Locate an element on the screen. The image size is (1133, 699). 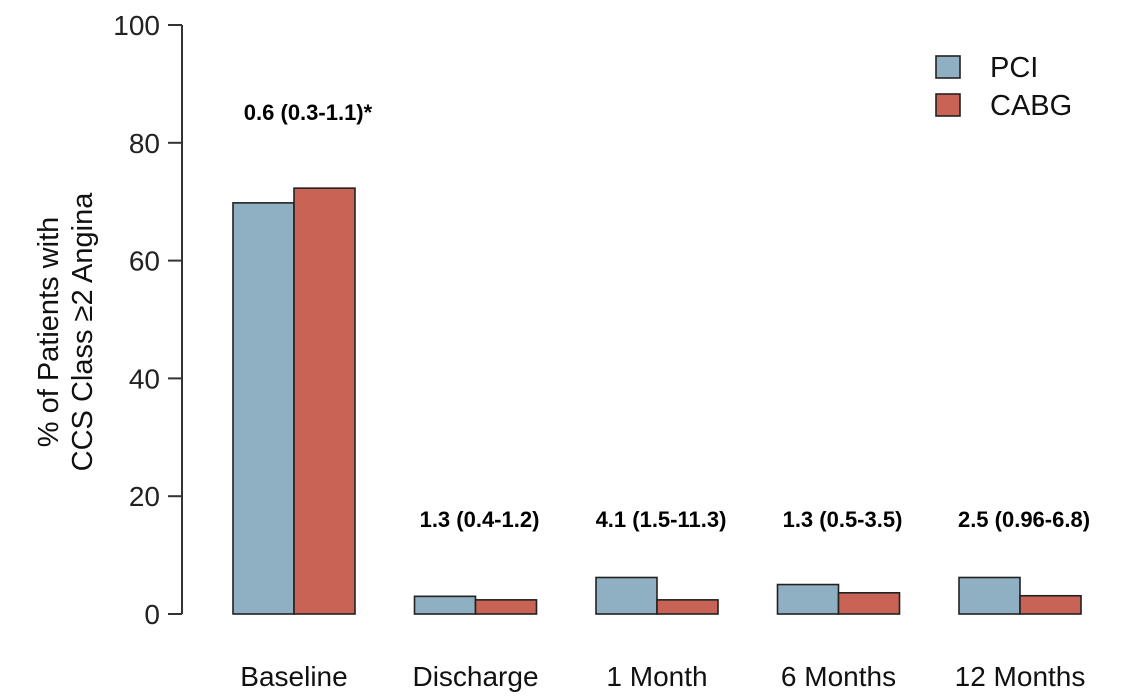
bar-cabg-baseline is located at coordinates (324, 401).